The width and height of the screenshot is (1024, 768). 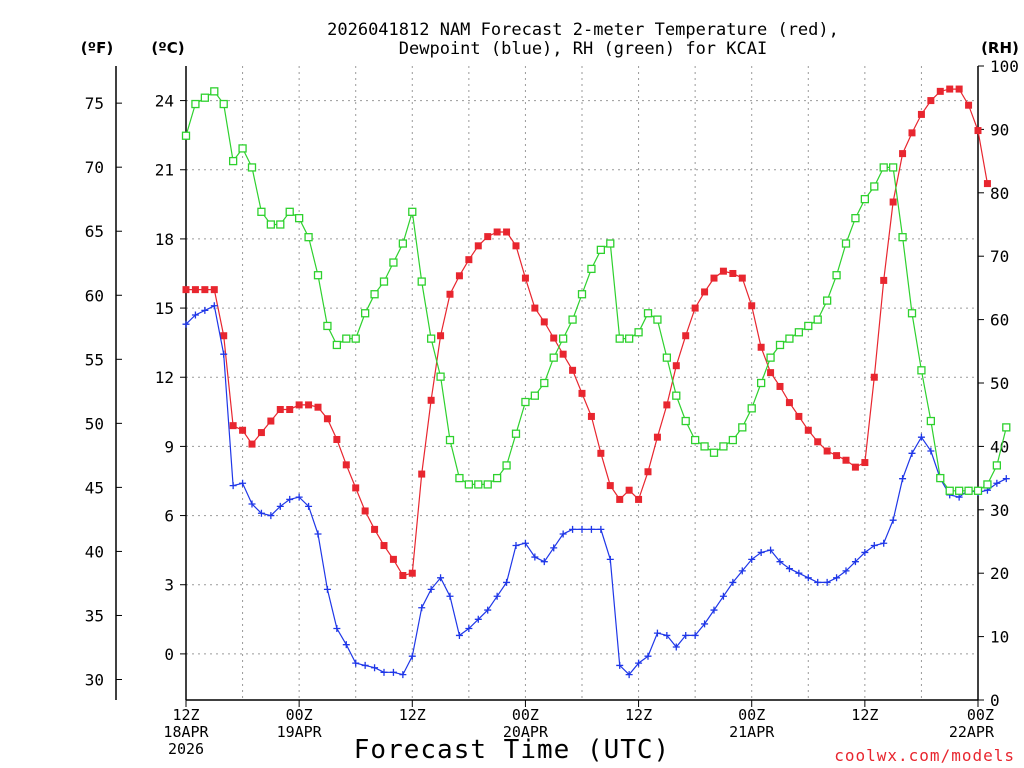 I want to click on x-tick-label: 2026, so click(x=186, y=749).